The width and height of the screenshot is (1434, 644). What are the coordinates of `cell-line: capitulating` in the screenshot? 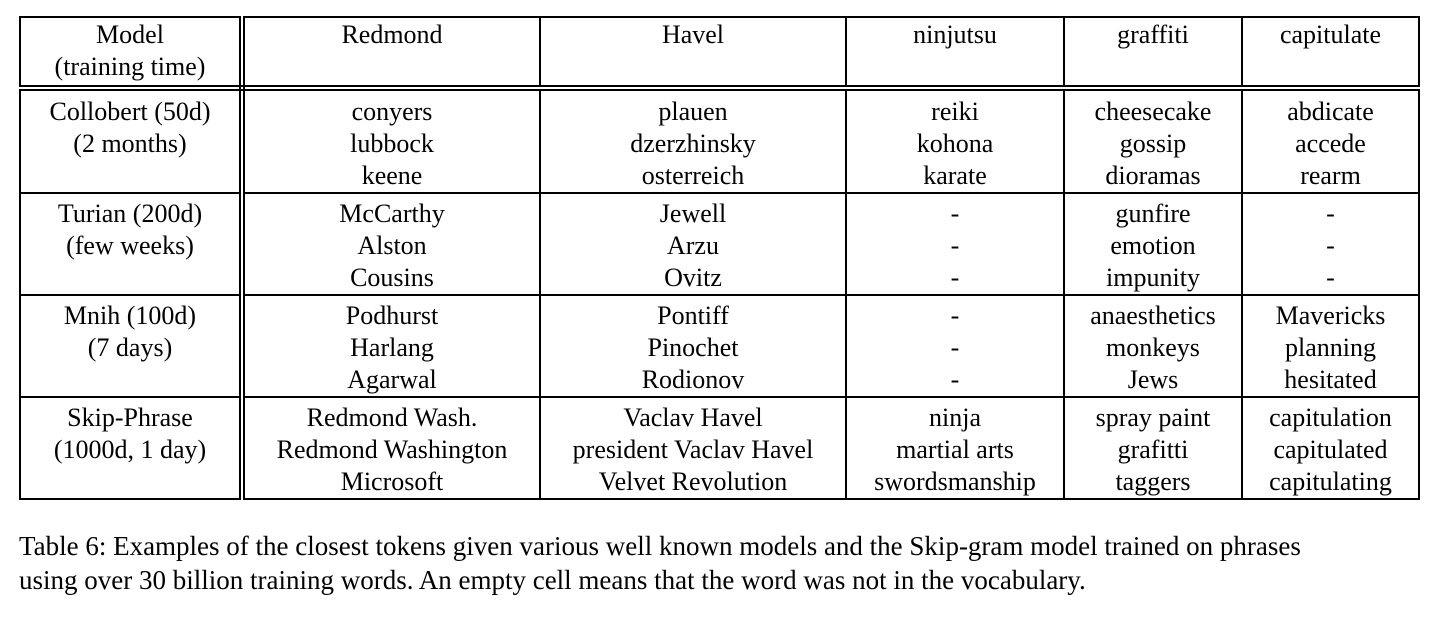 It's located at (1330, 481).